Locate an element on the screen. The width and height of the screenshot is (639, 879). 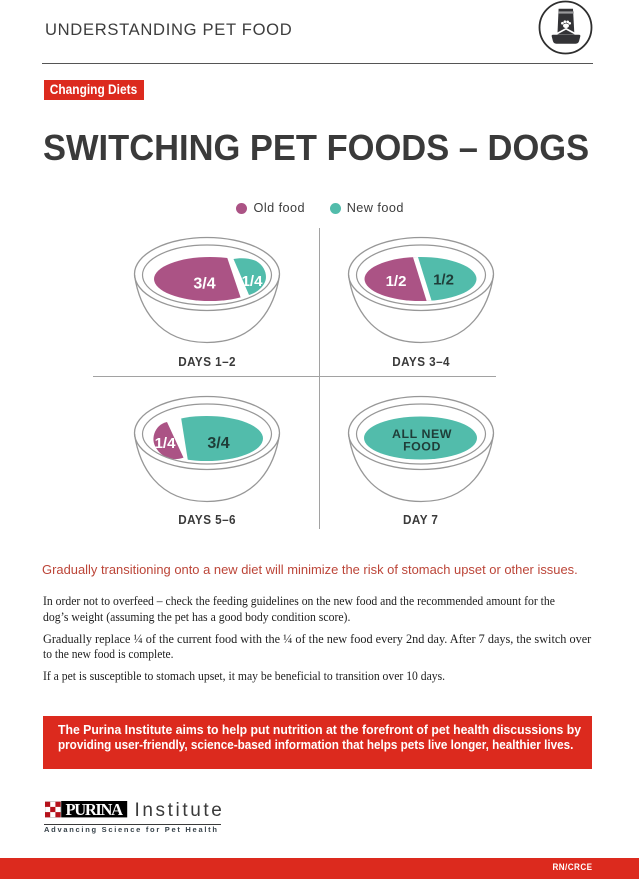
svg-text: ALL NEW is located at coordinates (422, 433).